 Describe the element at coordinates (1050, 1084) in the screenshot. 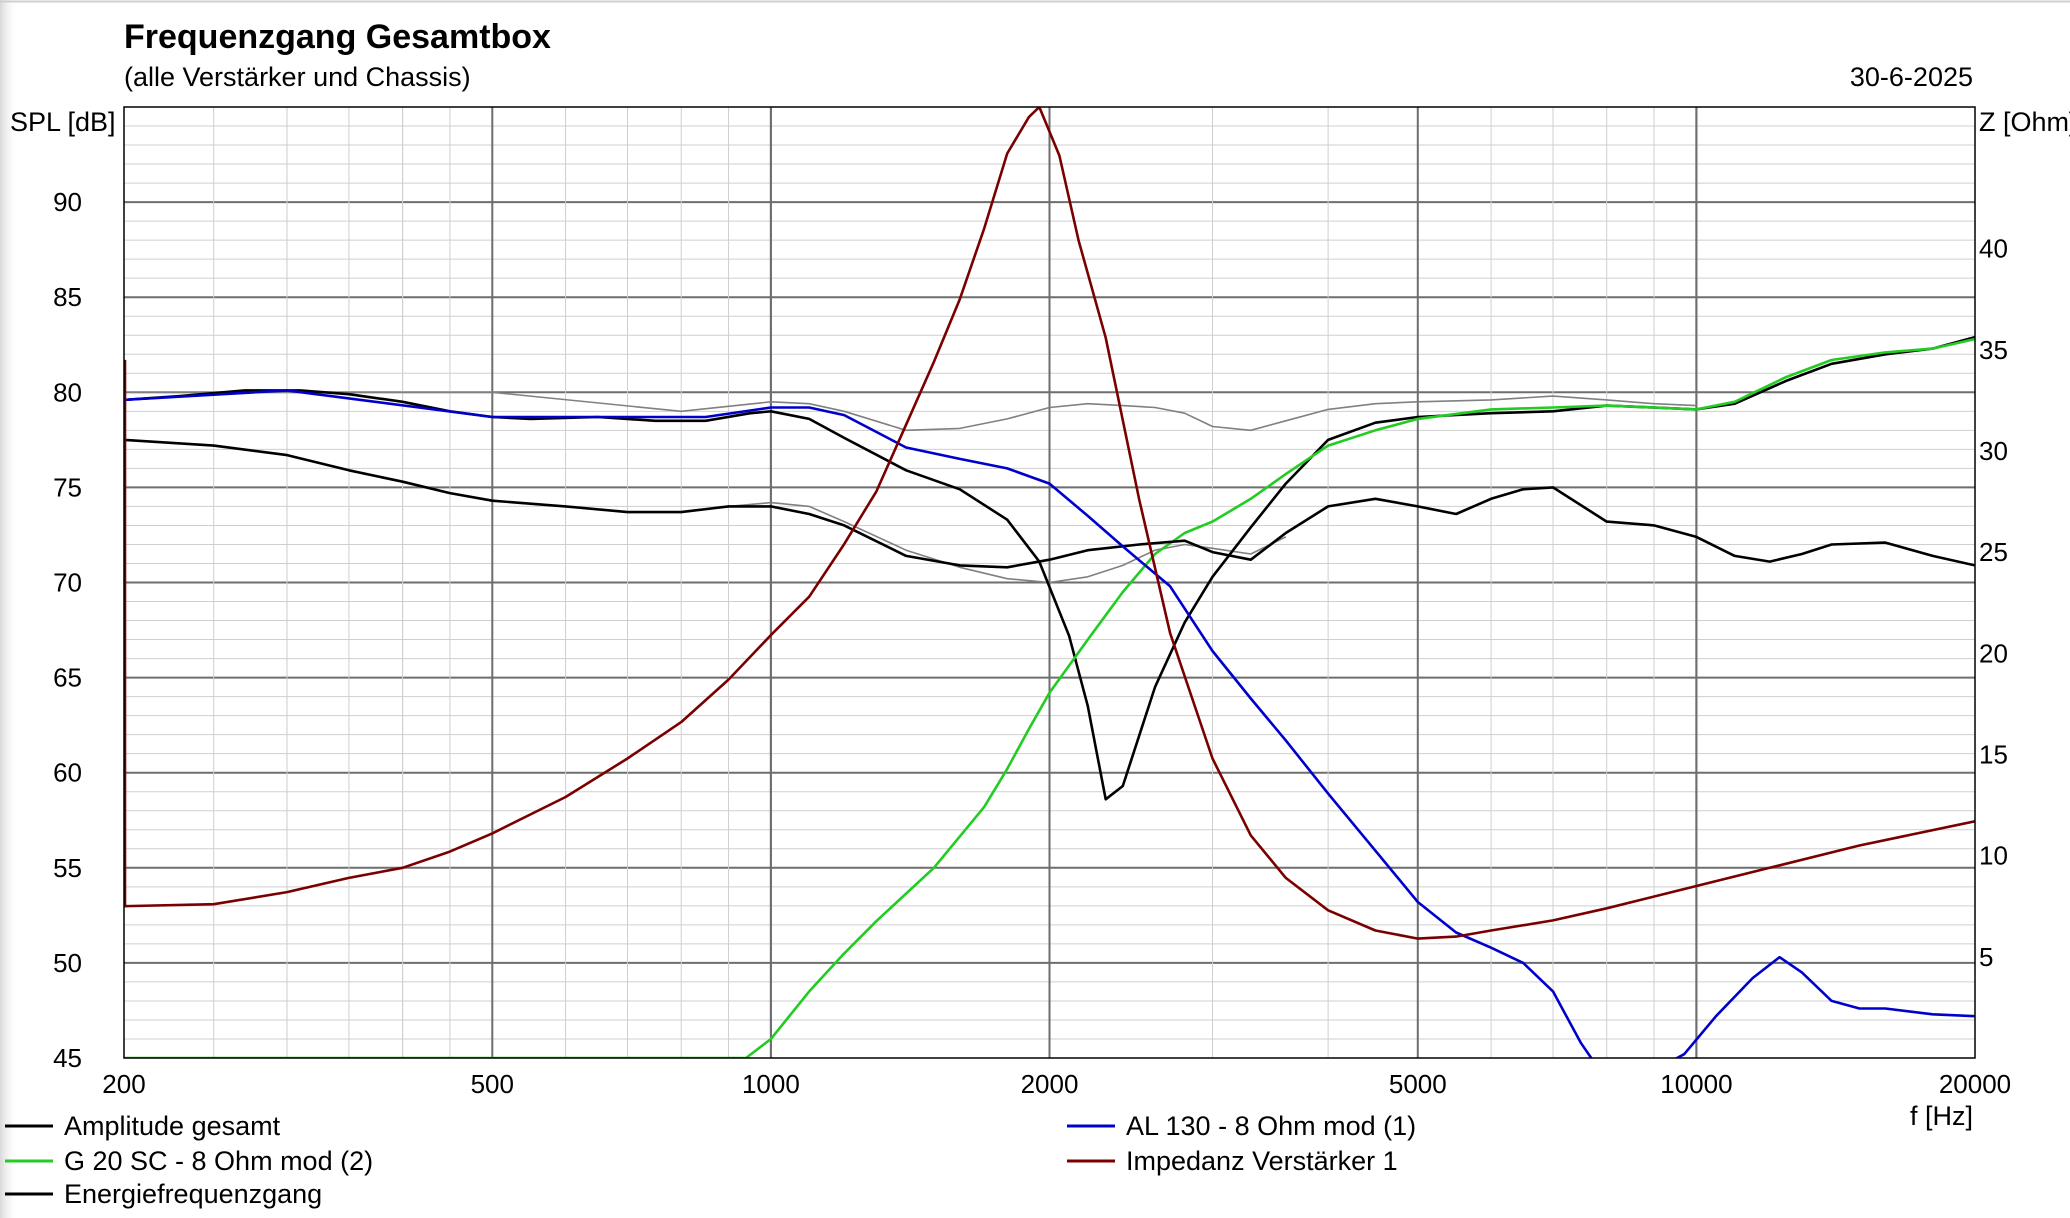

I see `x-tick-label: 2000` at that location.